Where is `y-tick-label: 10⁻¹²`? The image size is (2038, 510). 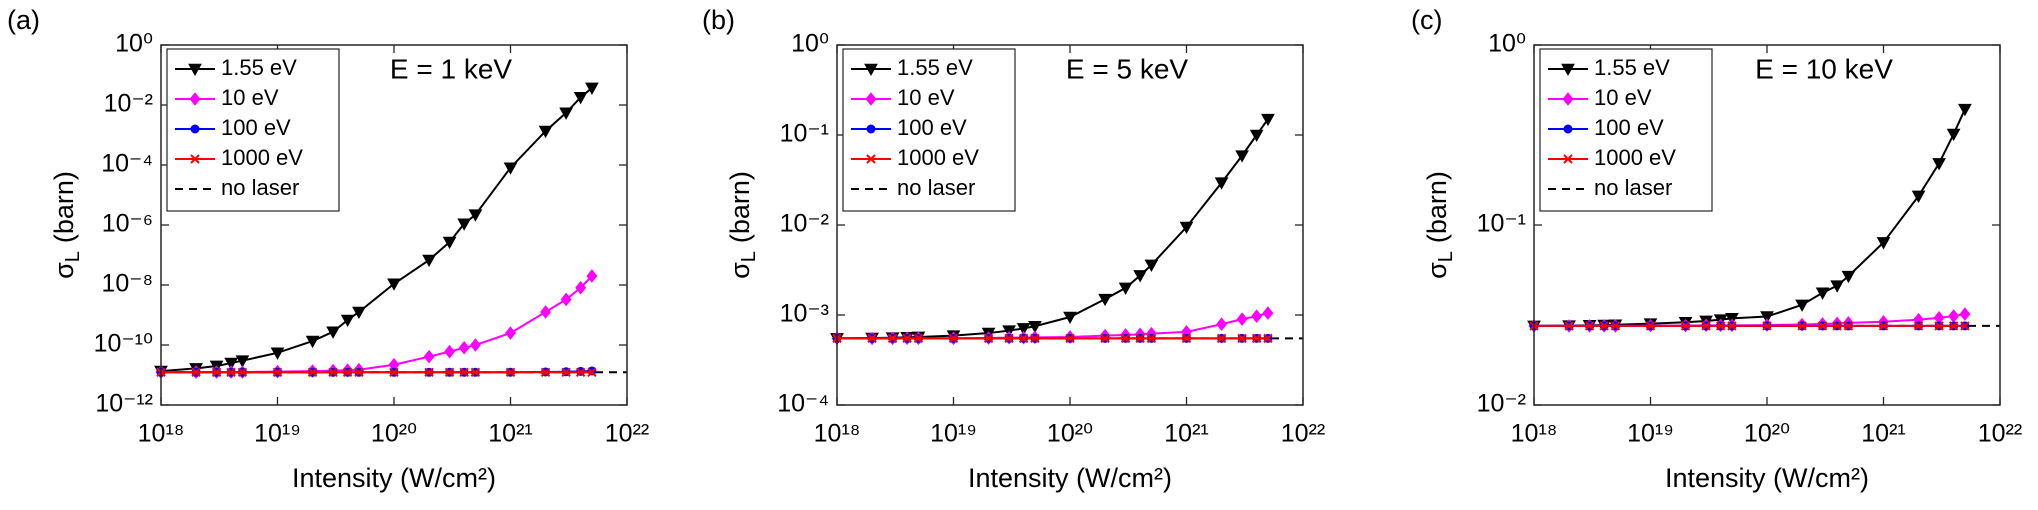 y-tick-label: 10⁻¹² is located at coordinates (124, 404).